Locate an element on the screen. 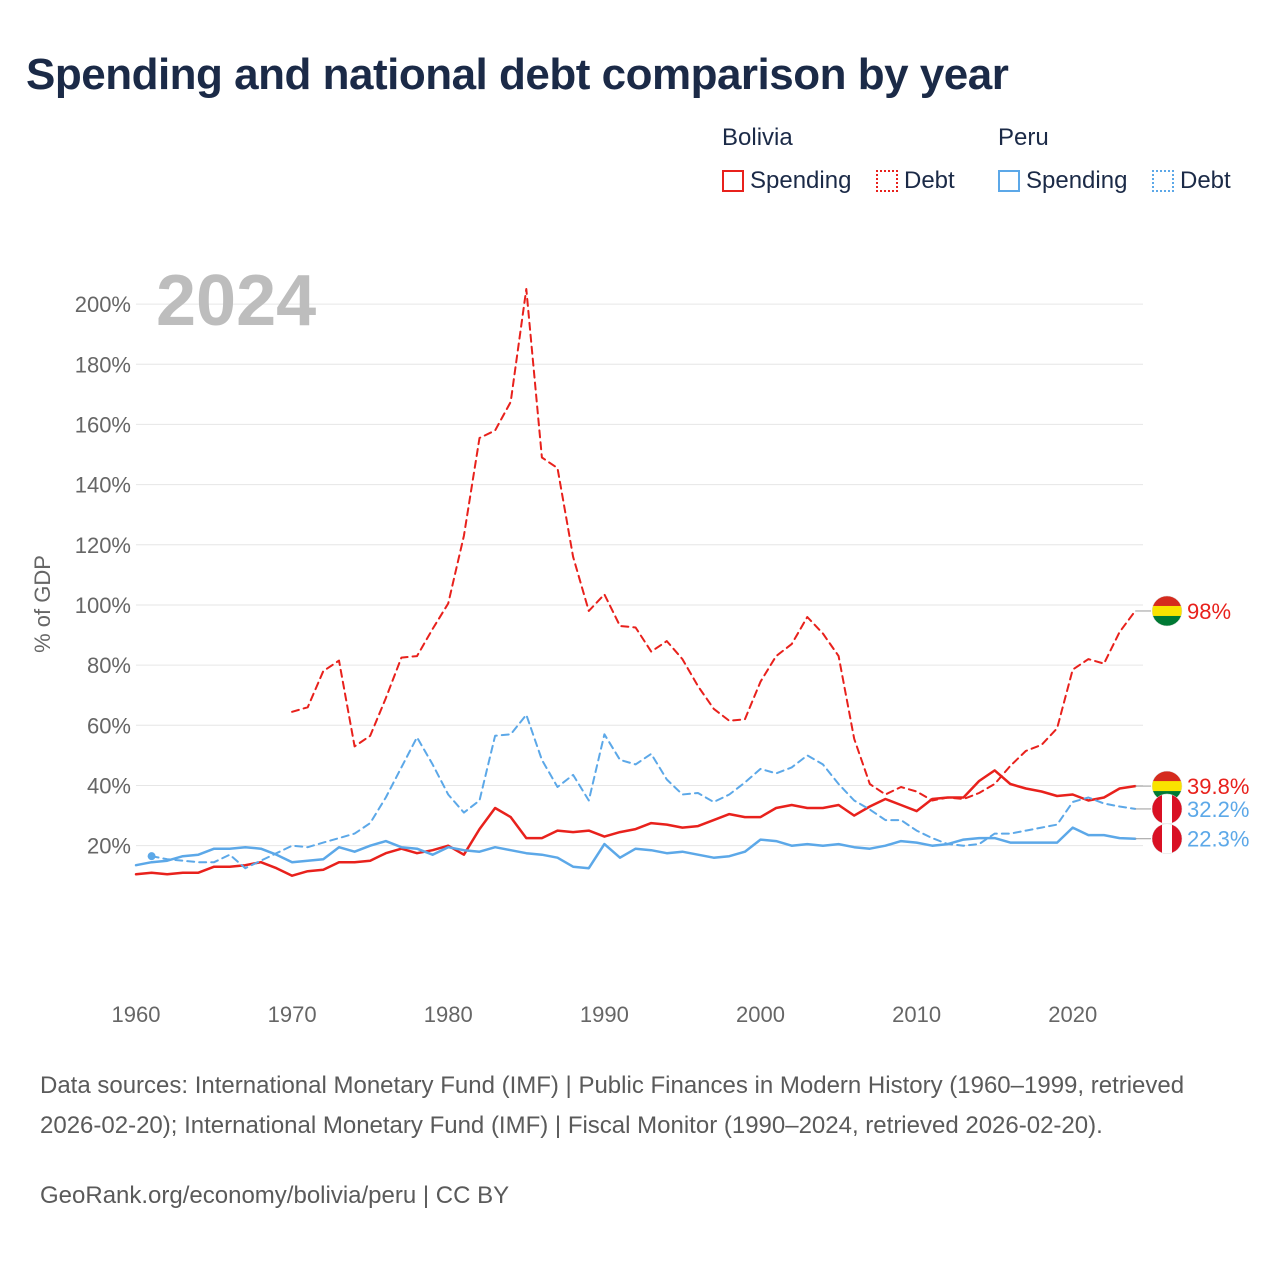 This screenshot has height=1280, width=1280. series-start-dot is located at coordinates (151, 856).